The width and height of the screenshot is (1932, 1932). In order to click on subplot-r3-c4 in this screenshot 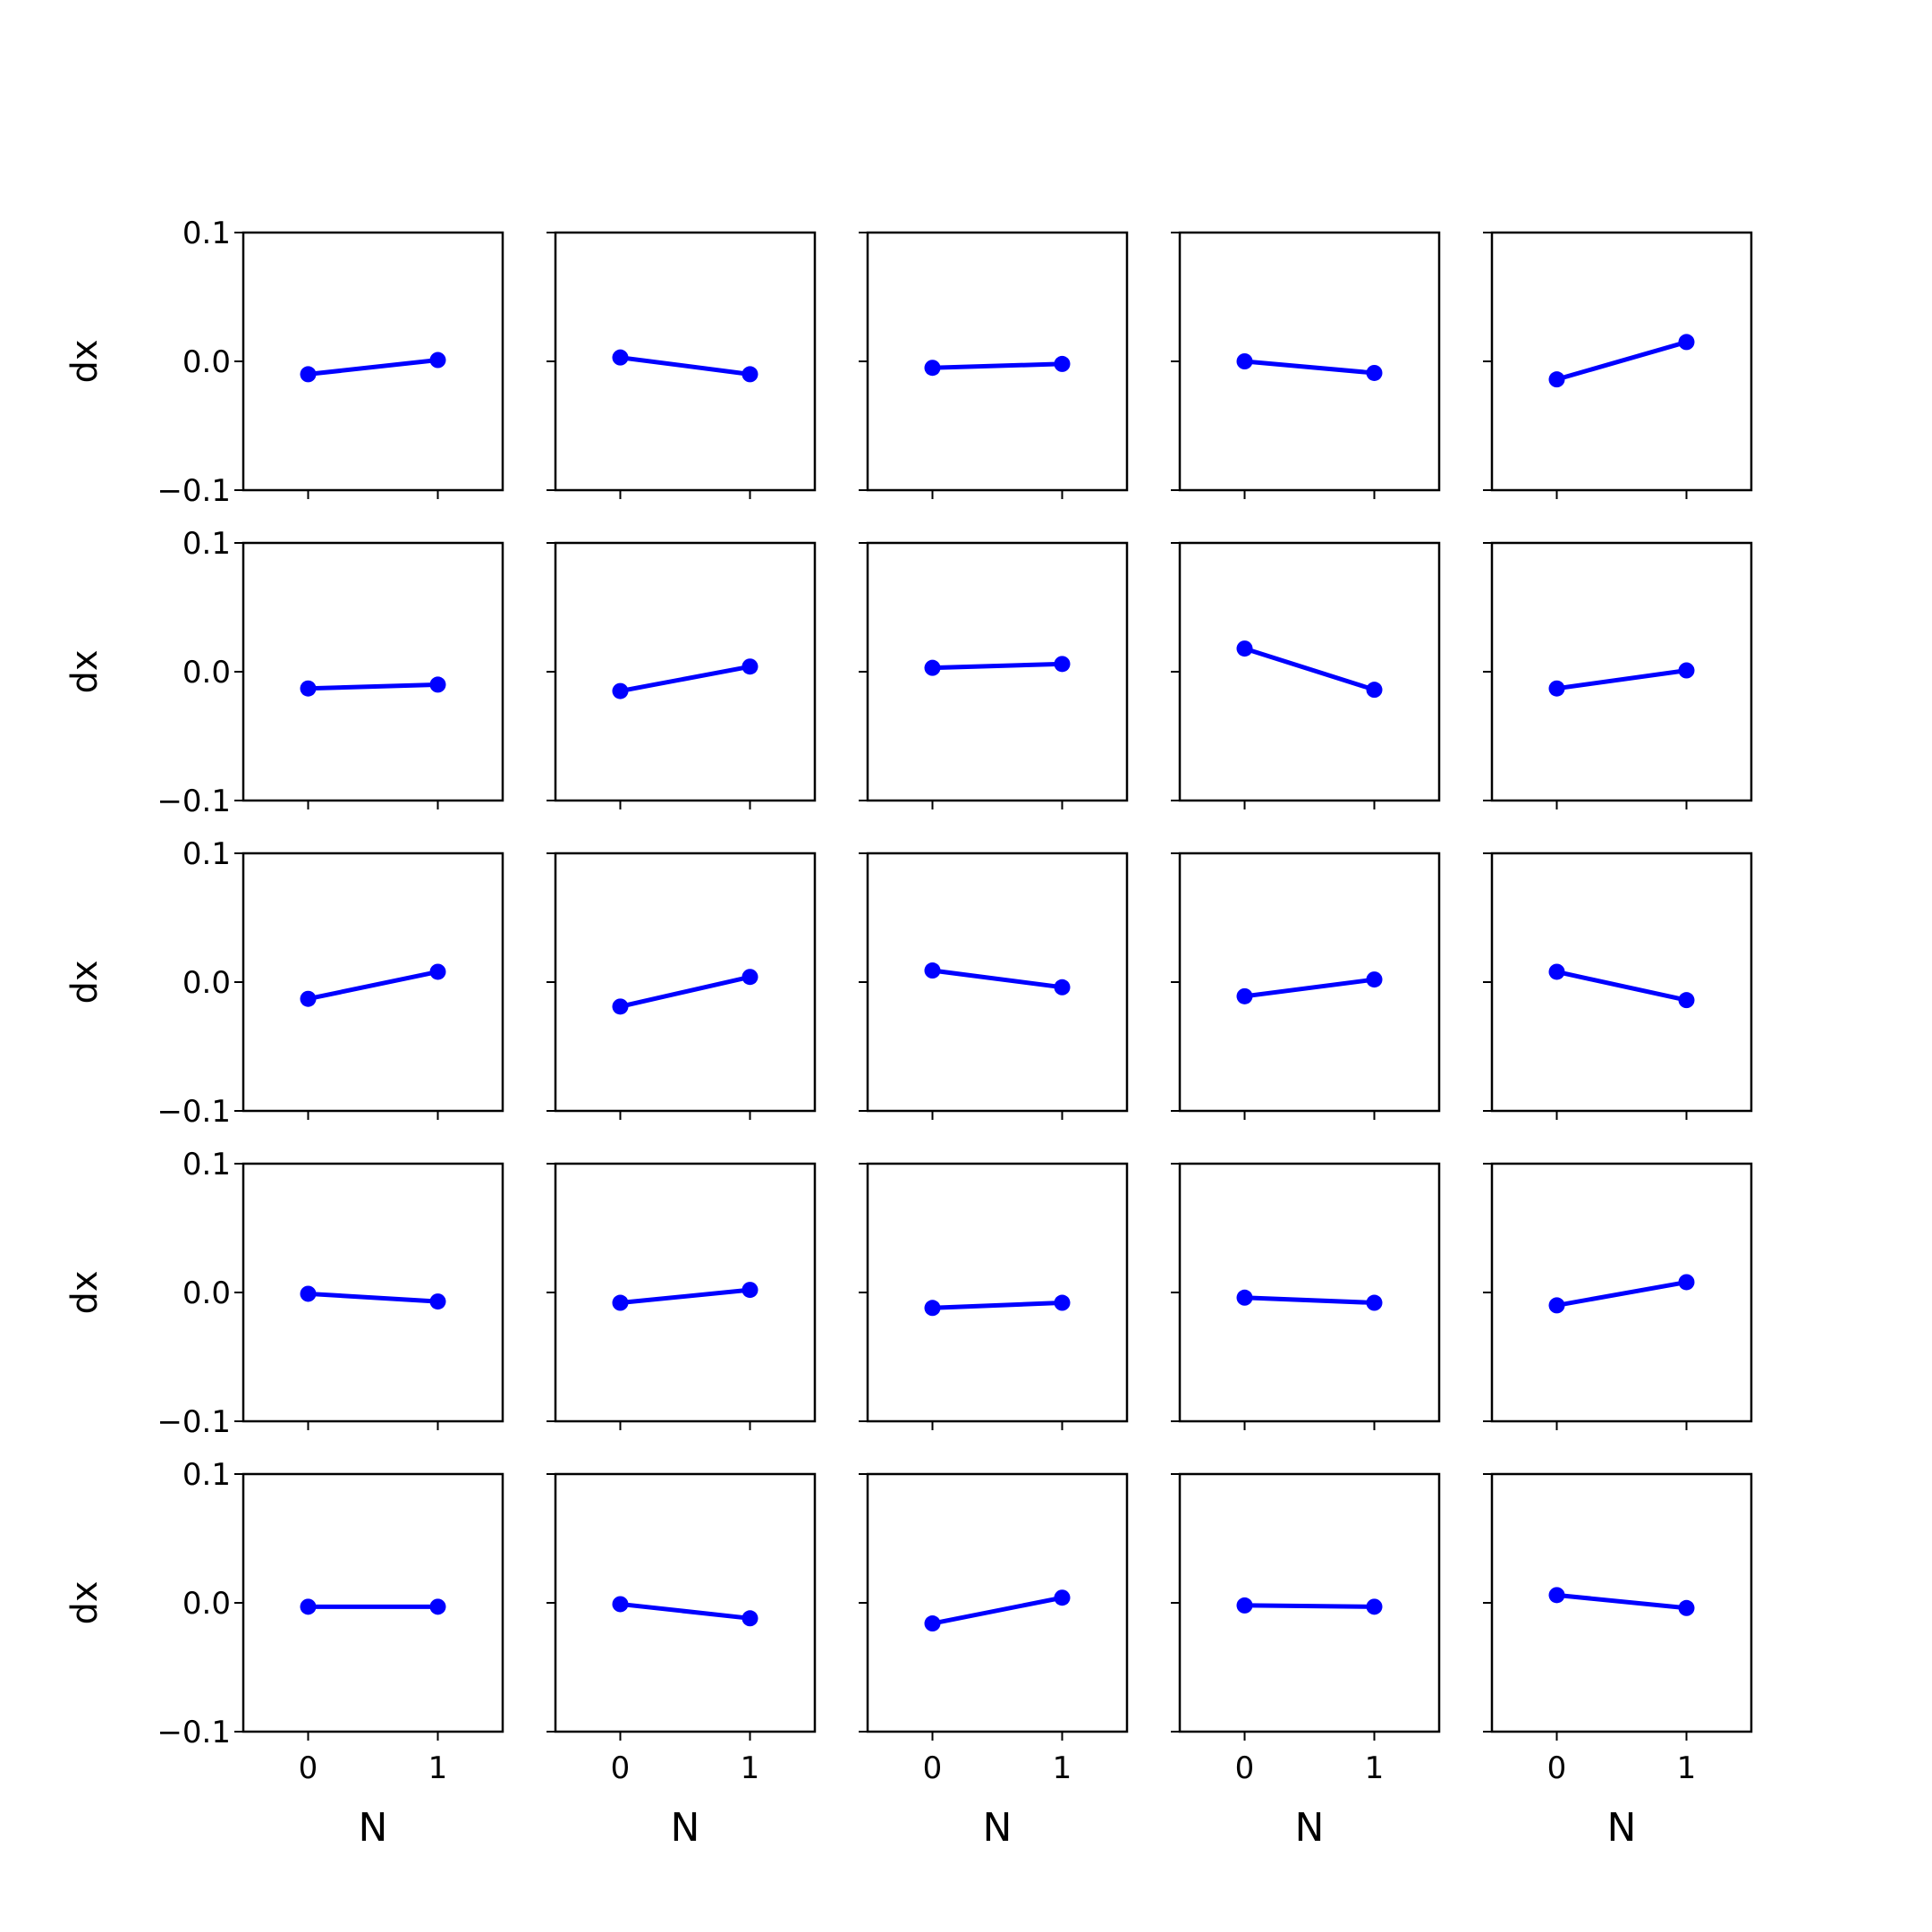, I will do `click(1306, 986)`.